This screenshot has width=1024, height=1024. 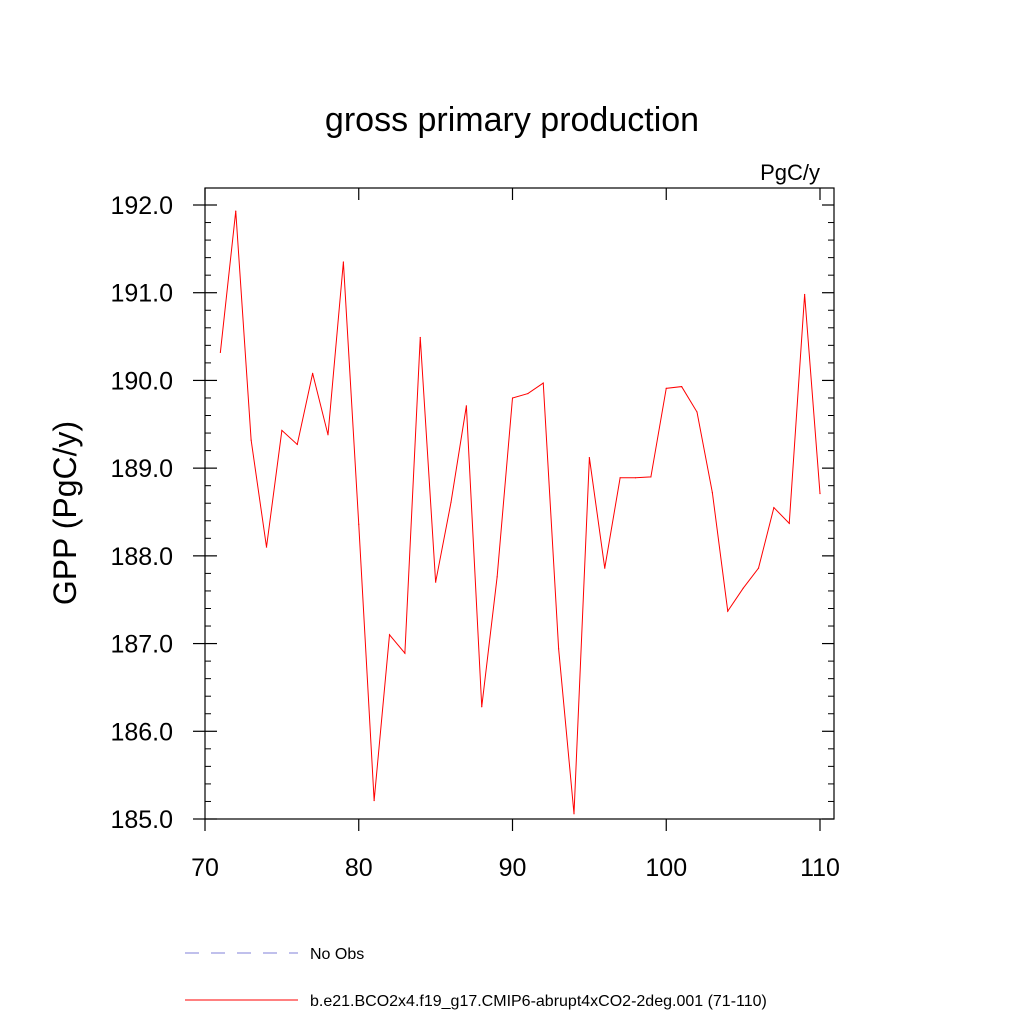 What do you see at coordinates (141, 732) in the screenshot?
I see `y-tick-label: 186.0` at bounding box center [141, 732].